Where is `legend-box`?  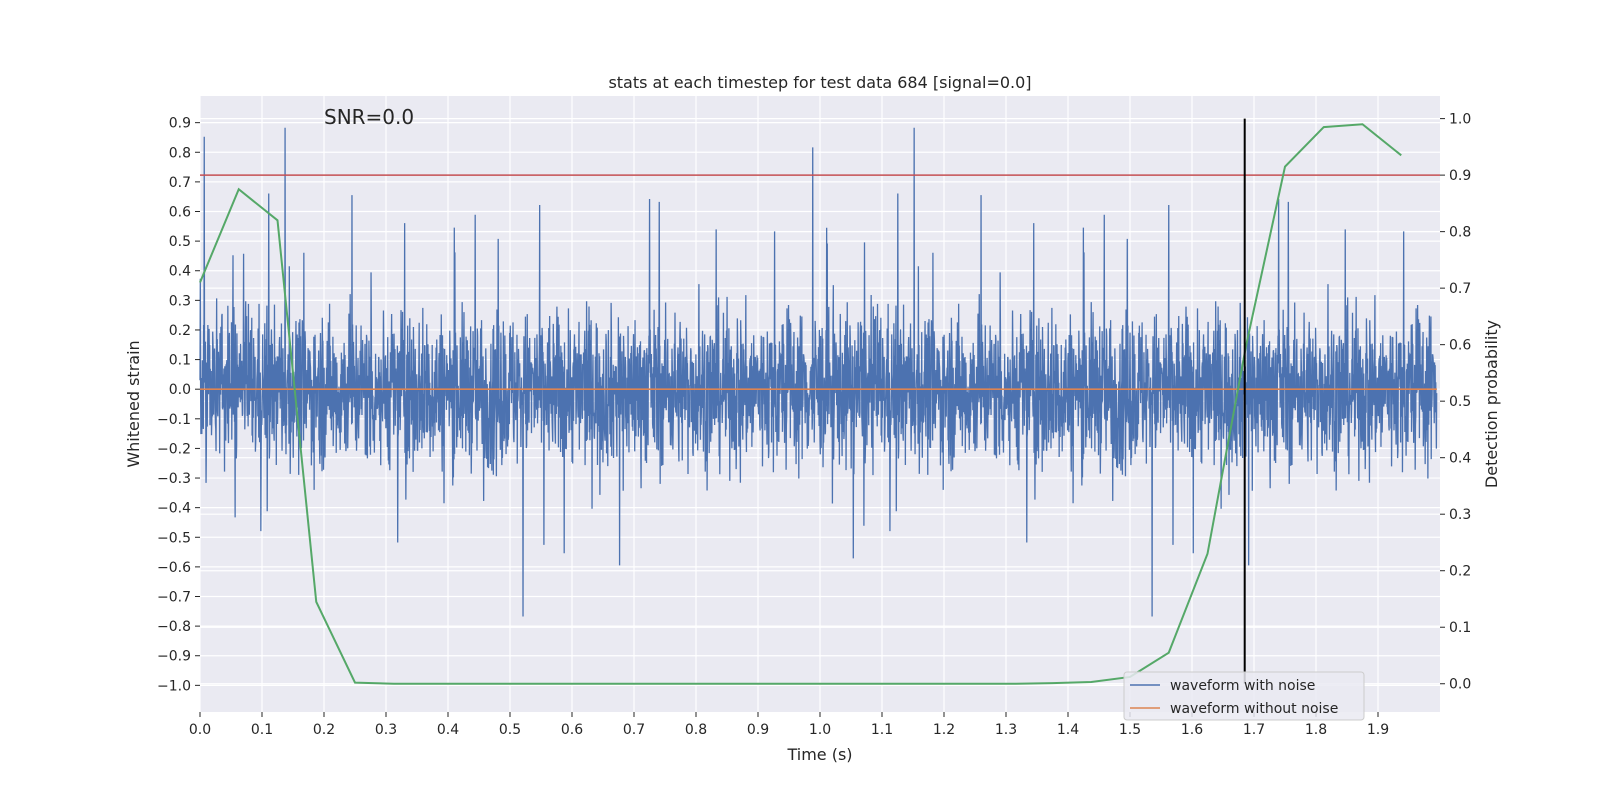
legend-box is located at coordinates (1244, 696).